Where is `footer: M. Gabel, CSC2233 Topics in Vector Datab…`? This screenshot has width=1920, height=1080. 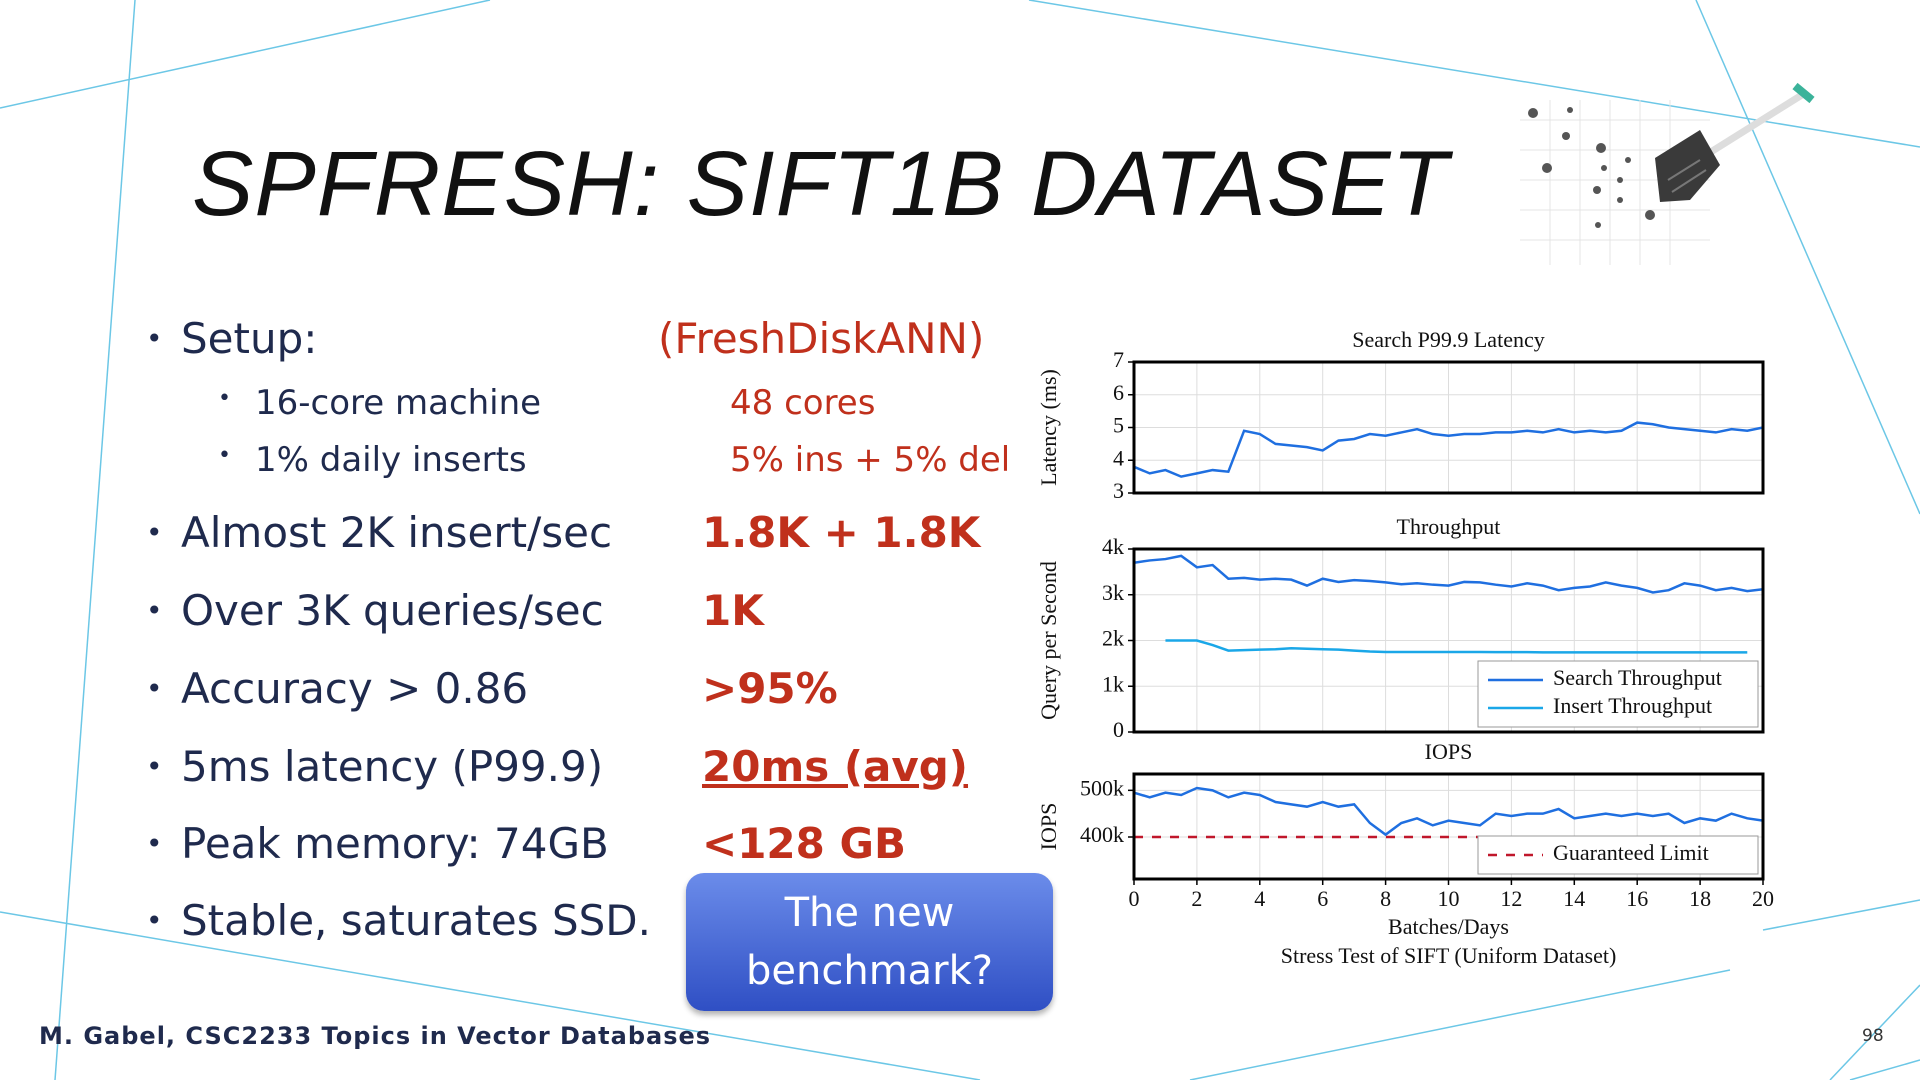
footer: M. Gabel, CSC2233 Topics in Vector Datab… is located at coordinates (375, 1036).